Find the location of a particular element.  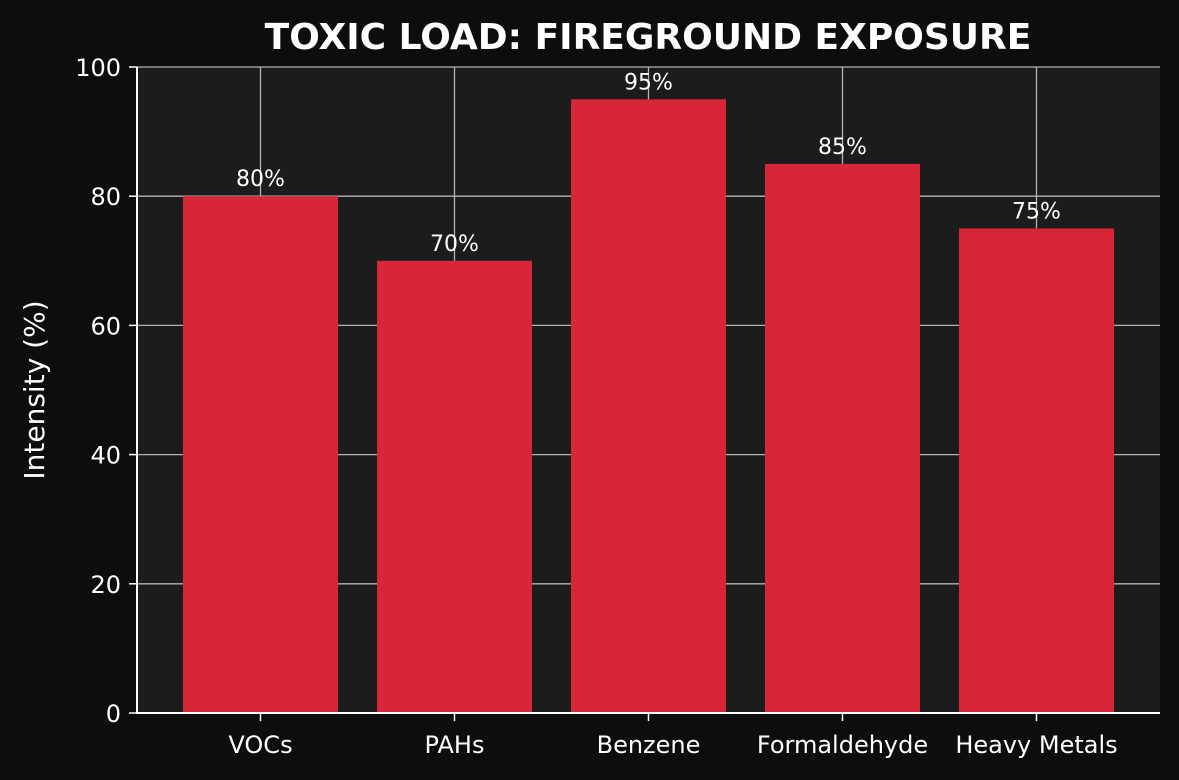

x-tick-label: Heavy Metals is located at coordinates (1036, 745).